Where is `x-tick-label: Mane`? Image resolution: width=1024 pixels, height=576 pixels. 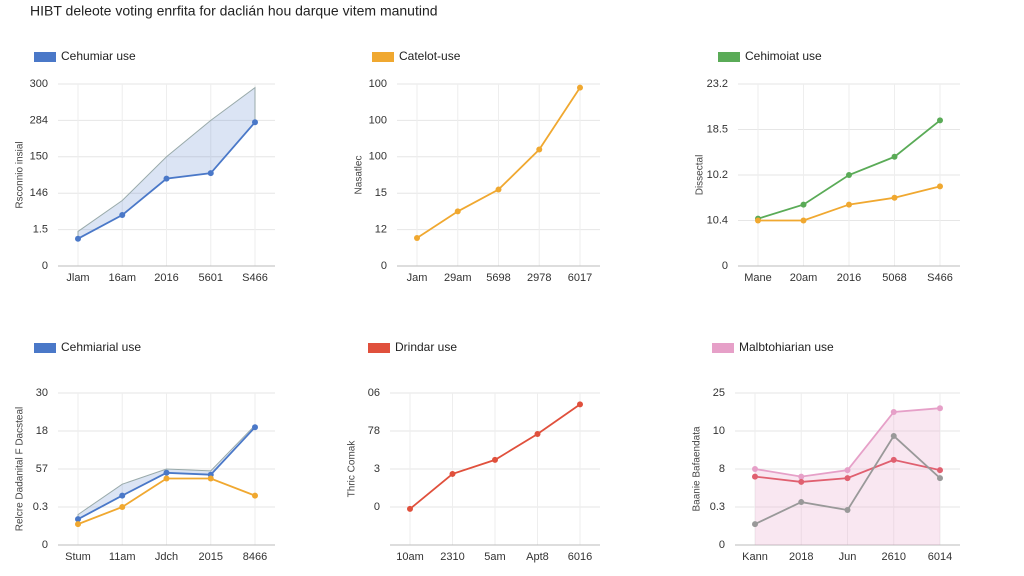 x-tick-label: Mane is located at coordinates (758, 278).